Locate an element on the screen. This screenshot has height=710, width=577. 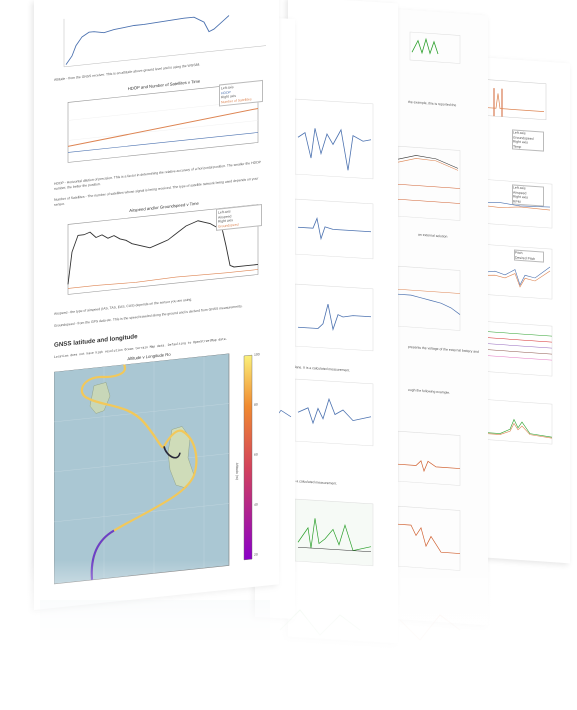
page5-legend-a: Left axis Airspeed Right axis RPM is located at coordinates (528, 195).